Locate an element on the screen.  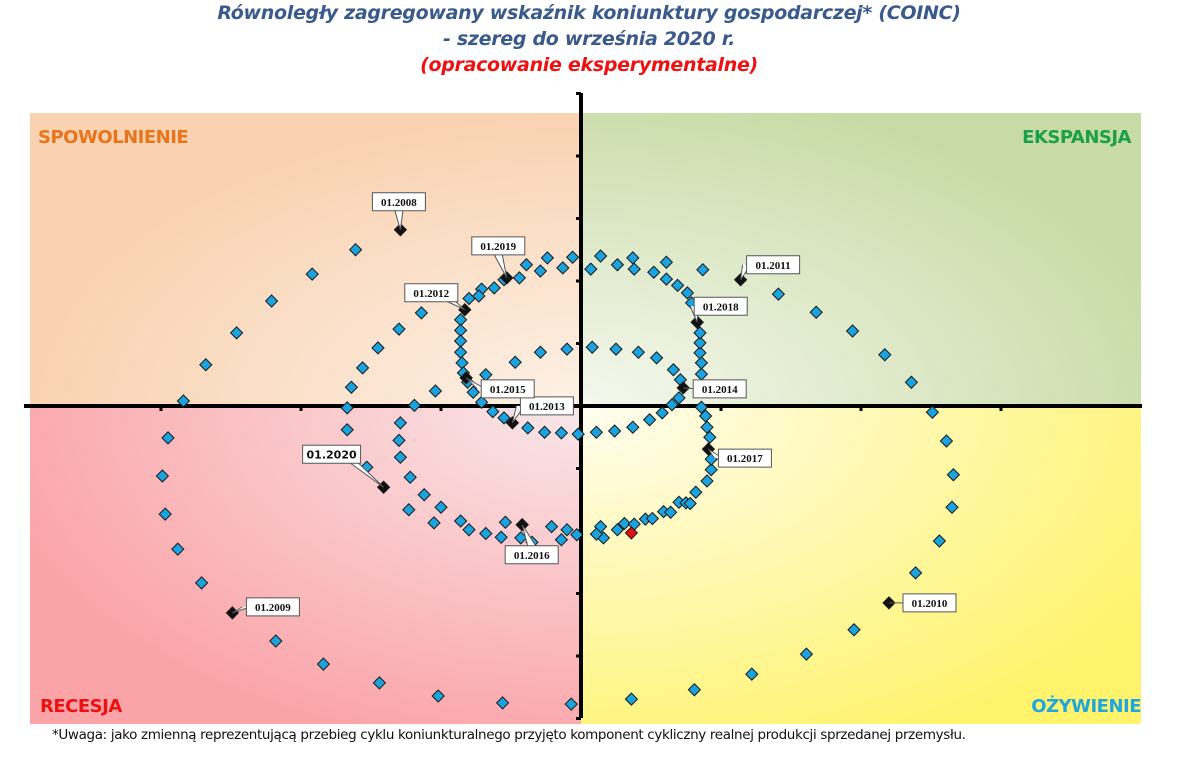
point-label: 01.2018 is located at coordinates (718, 309).